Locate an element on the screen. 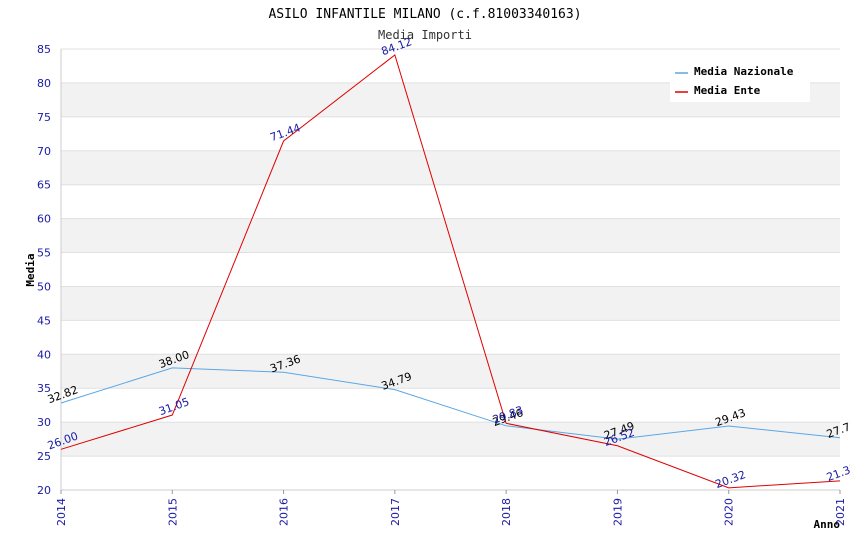 The image size is (850, 550). legend: Media Nazionale Media Ente is located at coordinates (740, 81).